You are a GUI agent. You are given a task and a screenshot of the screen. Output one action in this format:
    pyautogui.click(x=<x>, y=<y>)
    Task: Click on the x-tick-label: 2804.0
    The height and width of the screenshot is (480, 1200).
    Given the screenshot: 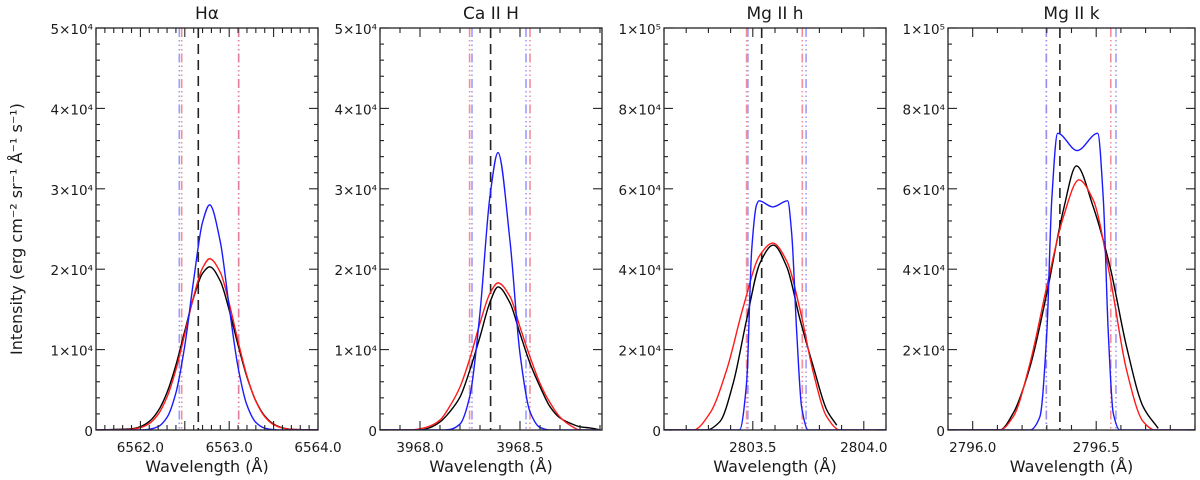 What is the action you would take?
    pyautogui.click(x=863, y=448)
    